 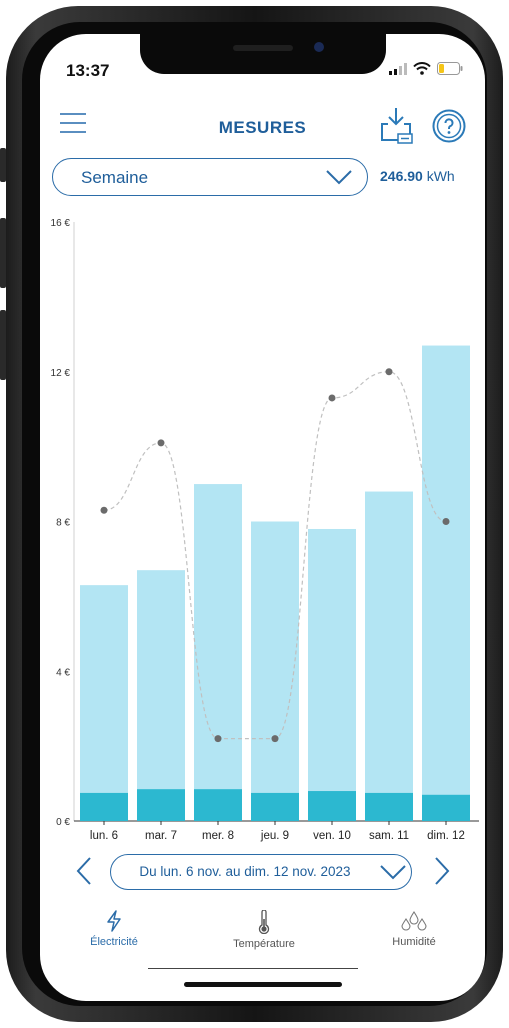 I want to click on status-icons, so click(x=426, y=68).